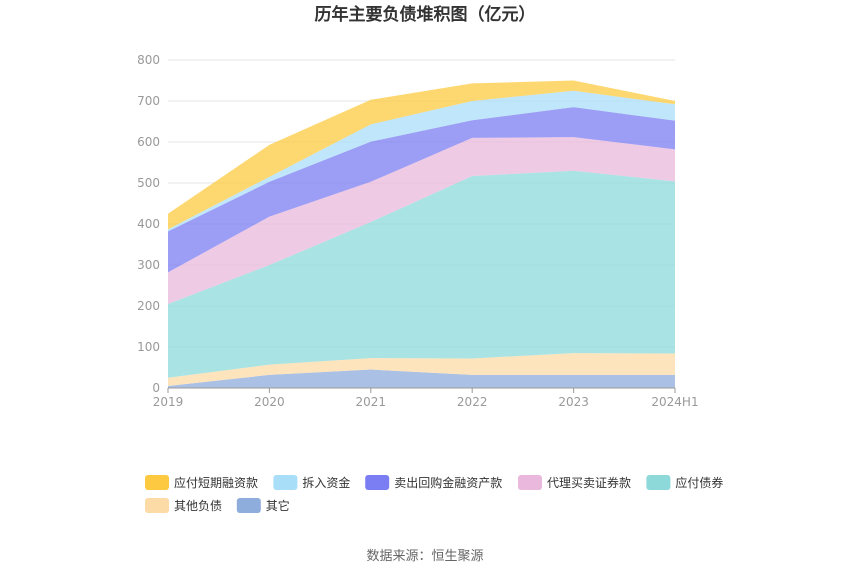 The width and height of the screenshot is (850, 575). What do you see at coordinates (472, 402) in the screenshot?
I see `x-tick-label: 2022` at bounding box center [472, 402].